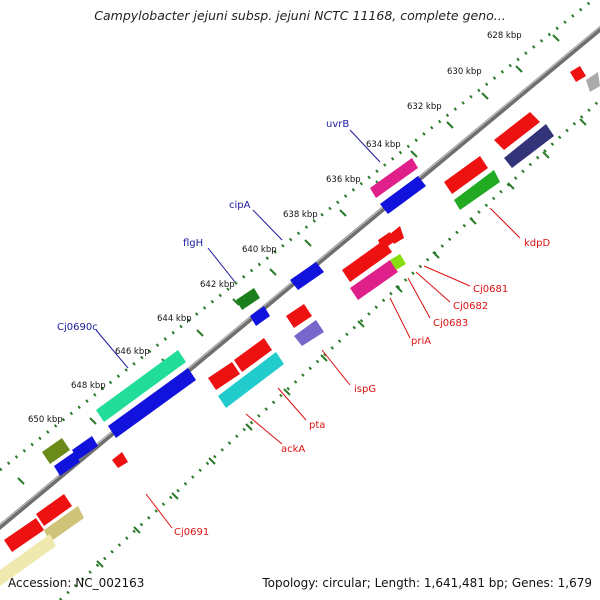  I want to click on gene-block-khaki-bottom-b, so click(28, 560).